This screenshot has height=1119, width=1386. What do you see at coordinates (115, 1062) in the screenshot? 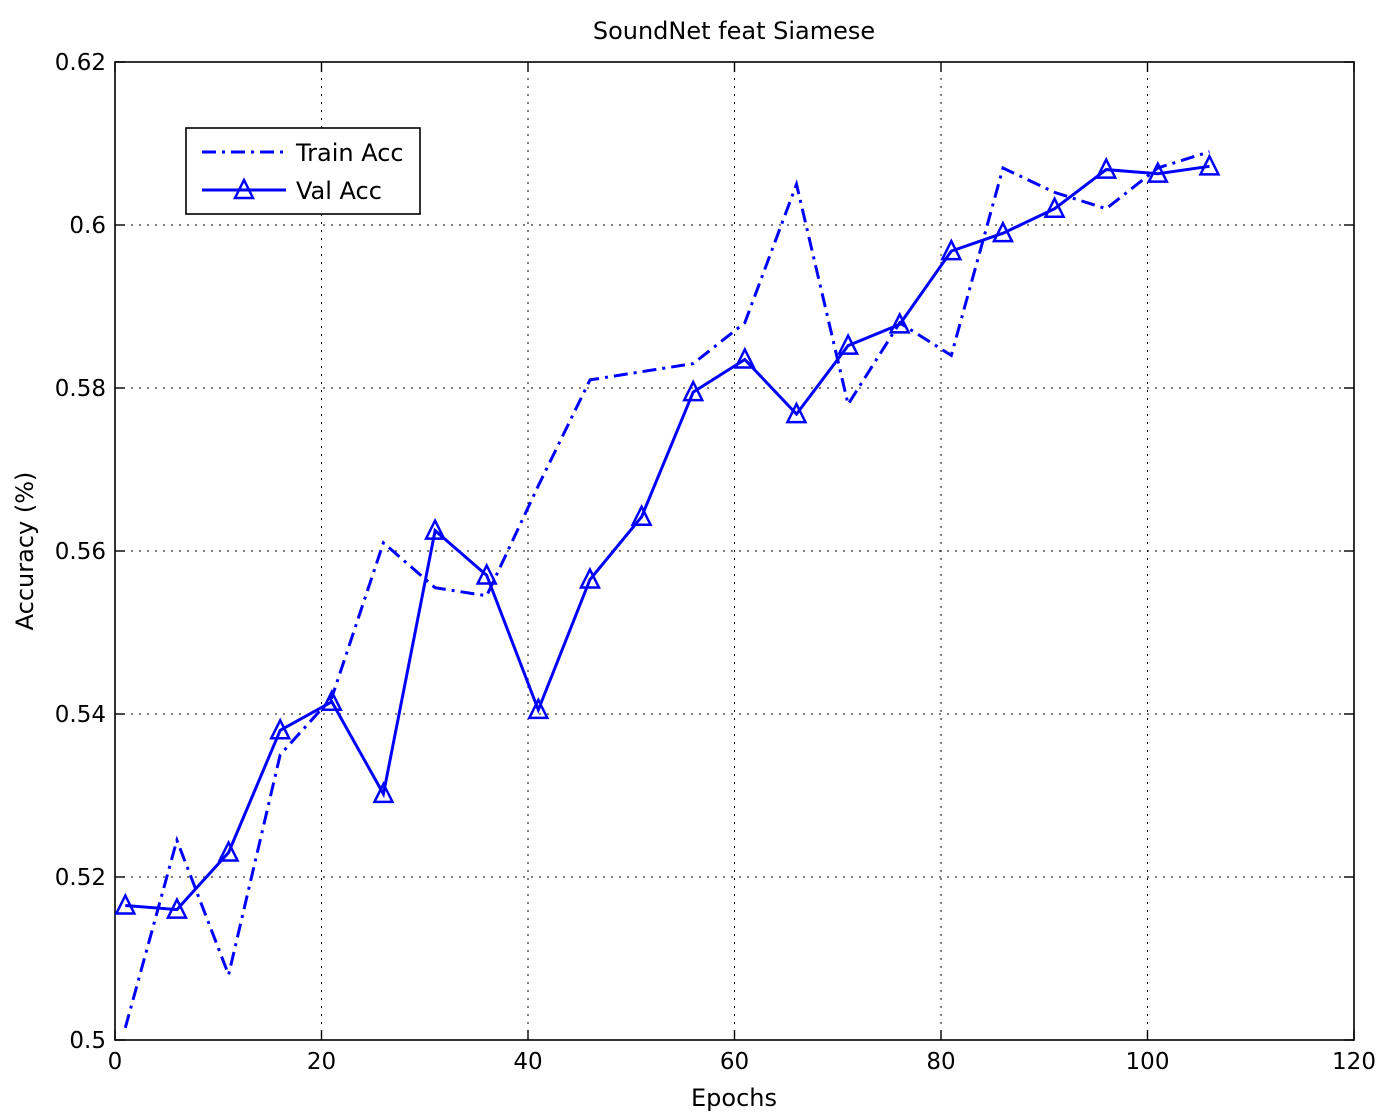
I see `x-tick-label: 0` at bounding box center [115, 1062].